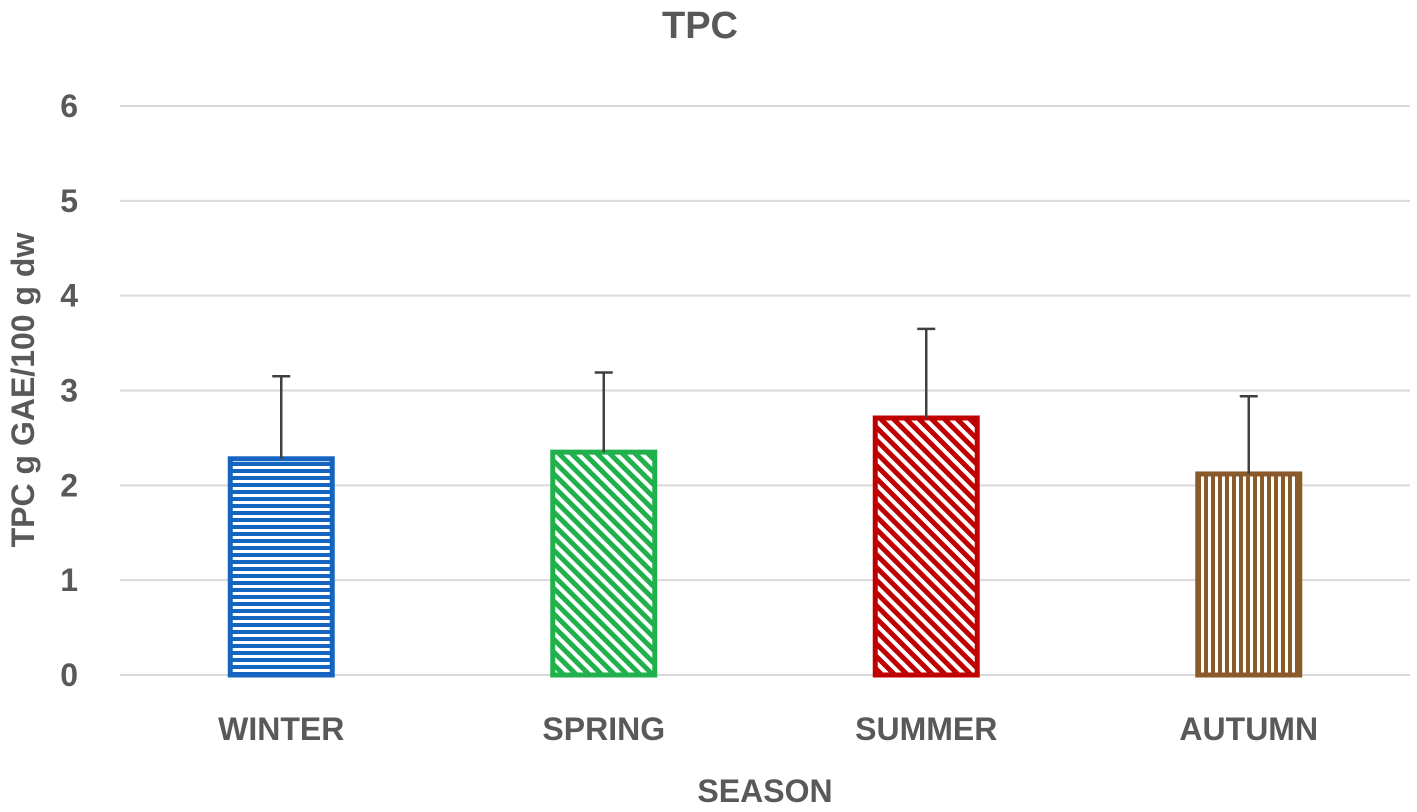 This screenshot has height=812, width=1417. I want to click on y-tick-label: 6, so click(69, 106).